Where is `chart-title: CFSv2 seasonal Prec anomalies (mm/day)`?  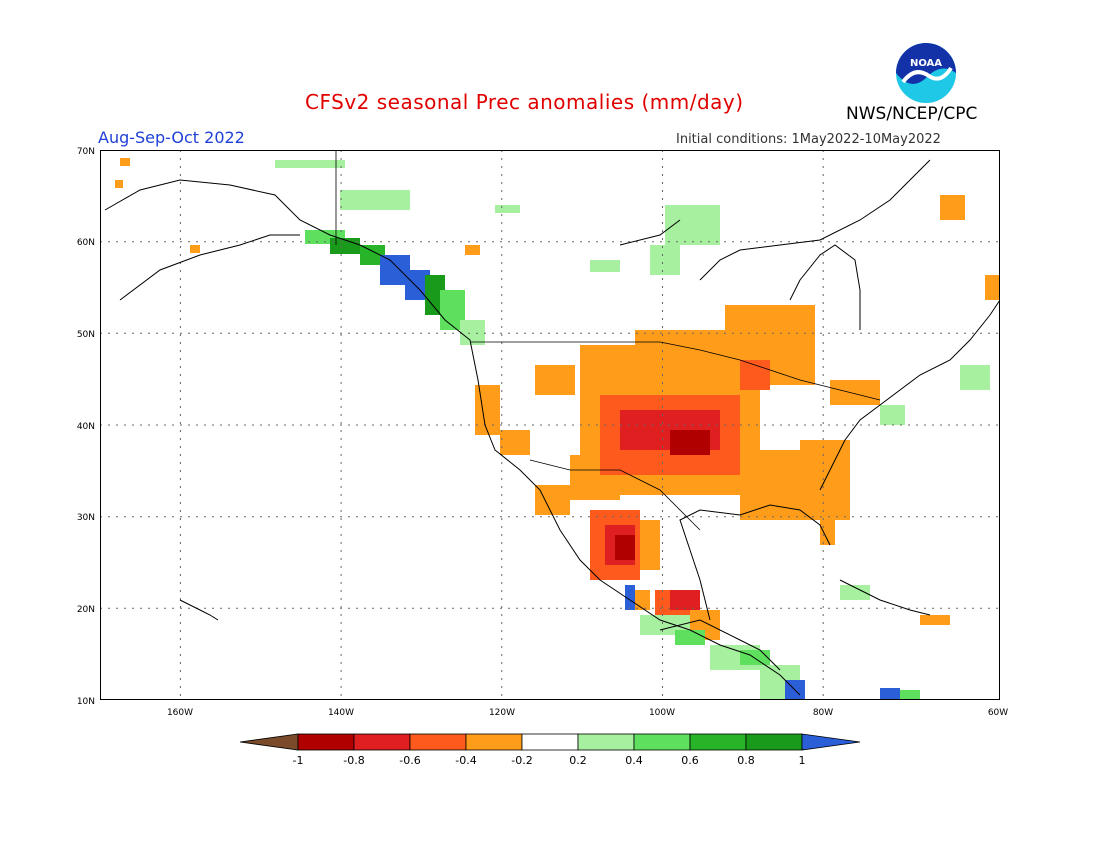 chart-title: CFSv2 seasonal Prec anomalies (mm/day) is located at coordinates (524, 102).